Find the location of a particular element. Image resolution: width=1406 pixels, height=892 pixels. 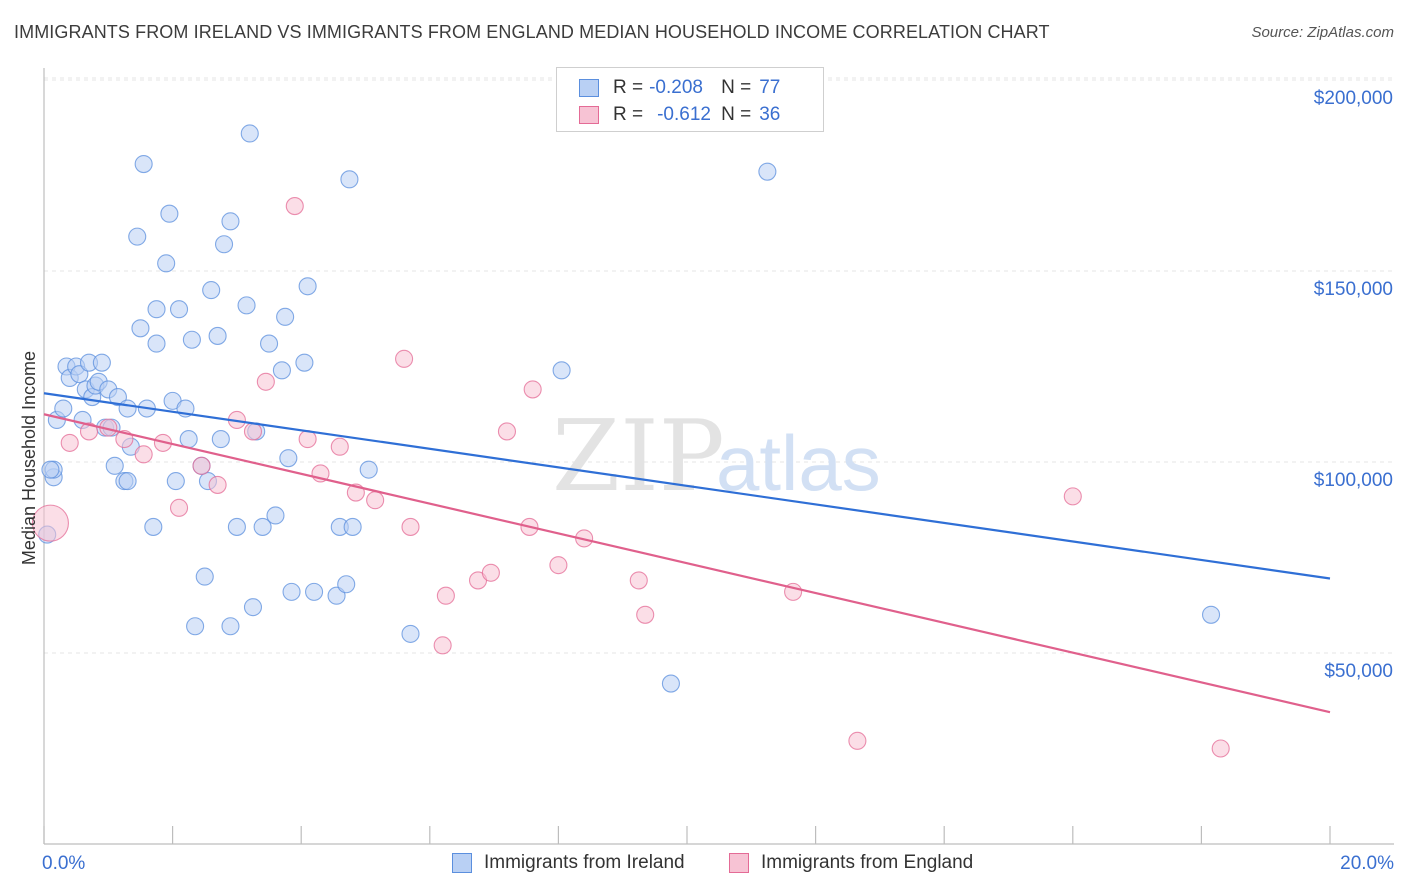

watermark: ZIP atlas is located at coordinates (716, 457).